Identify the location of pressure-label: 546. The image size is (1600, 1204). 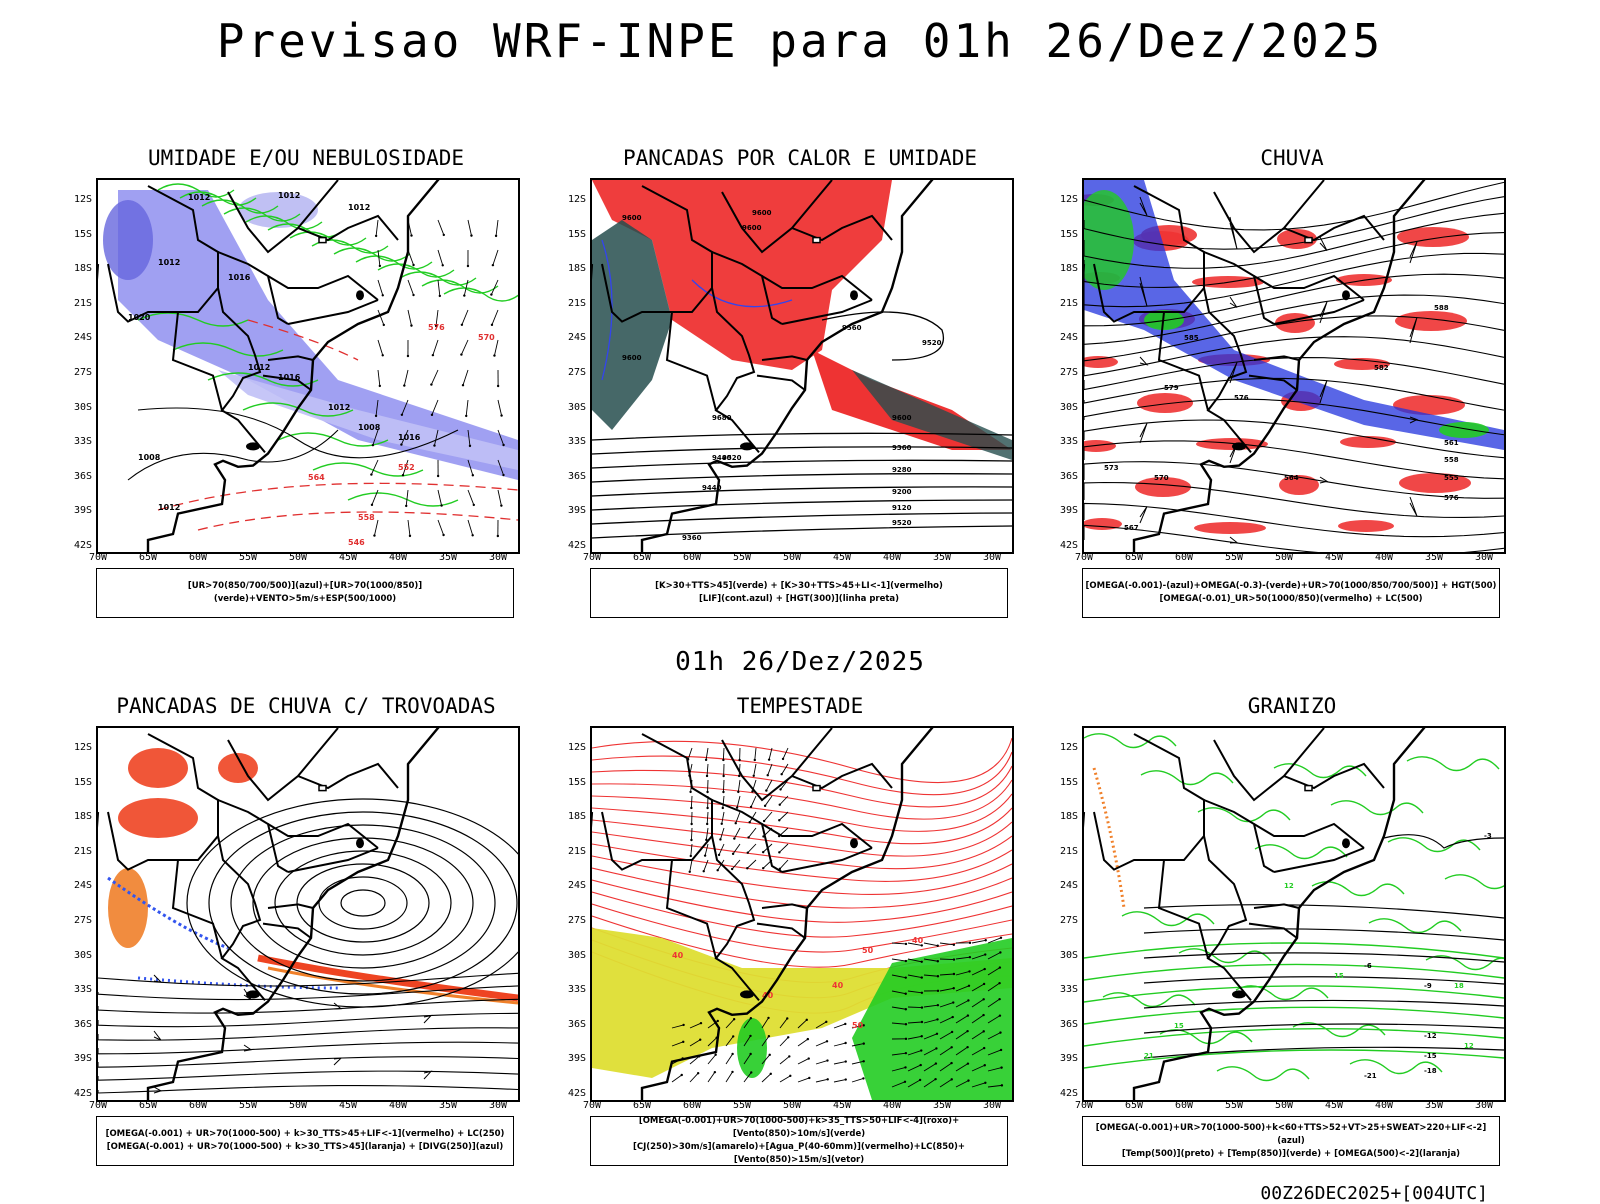
(356, 542).